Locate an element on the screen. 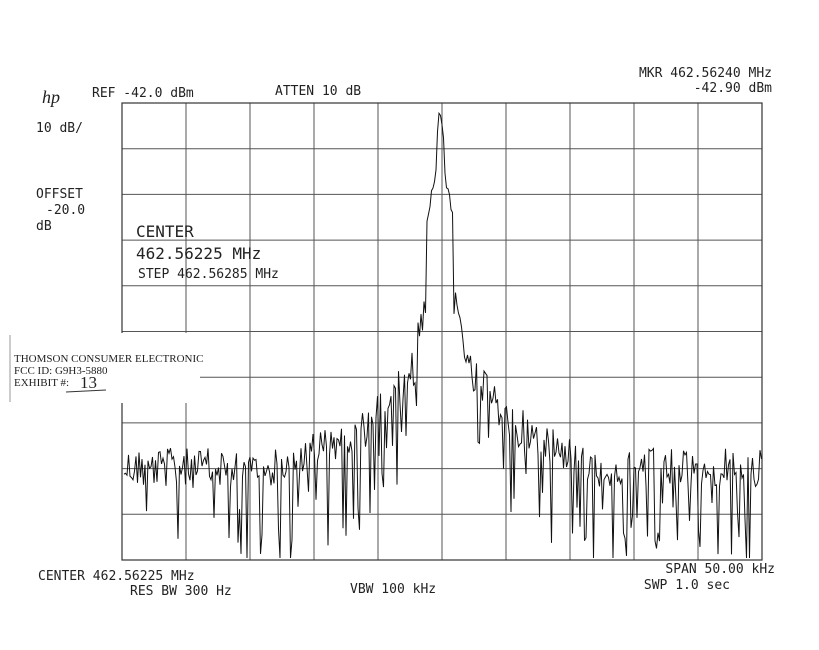 This screenshot has height=650, width=819. footer-res-bw: RES BW 300 Hz is located at coordinates (181, 591).